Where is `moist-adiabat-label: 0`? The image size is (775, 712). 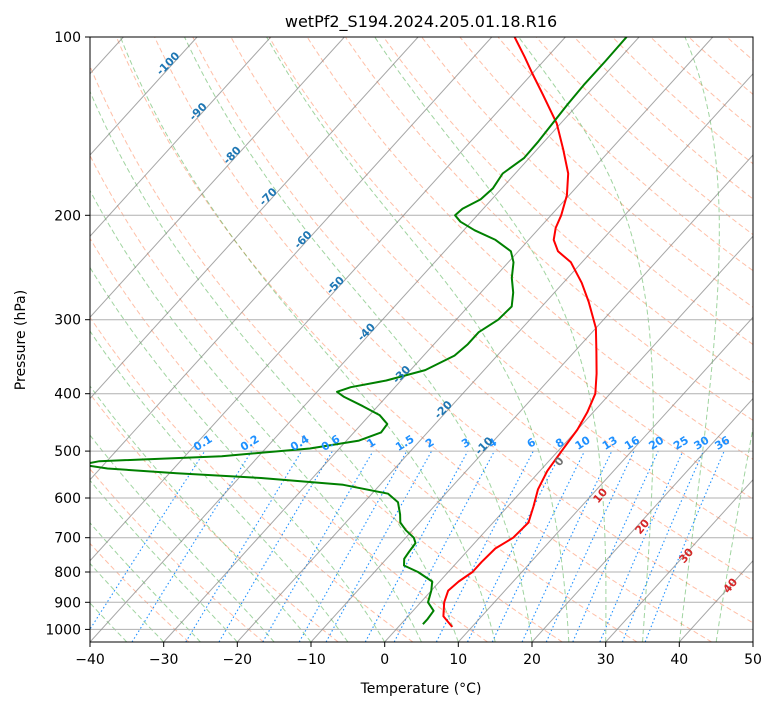 moist-adiabat-label: 0 is located at coordinates (559, 461).